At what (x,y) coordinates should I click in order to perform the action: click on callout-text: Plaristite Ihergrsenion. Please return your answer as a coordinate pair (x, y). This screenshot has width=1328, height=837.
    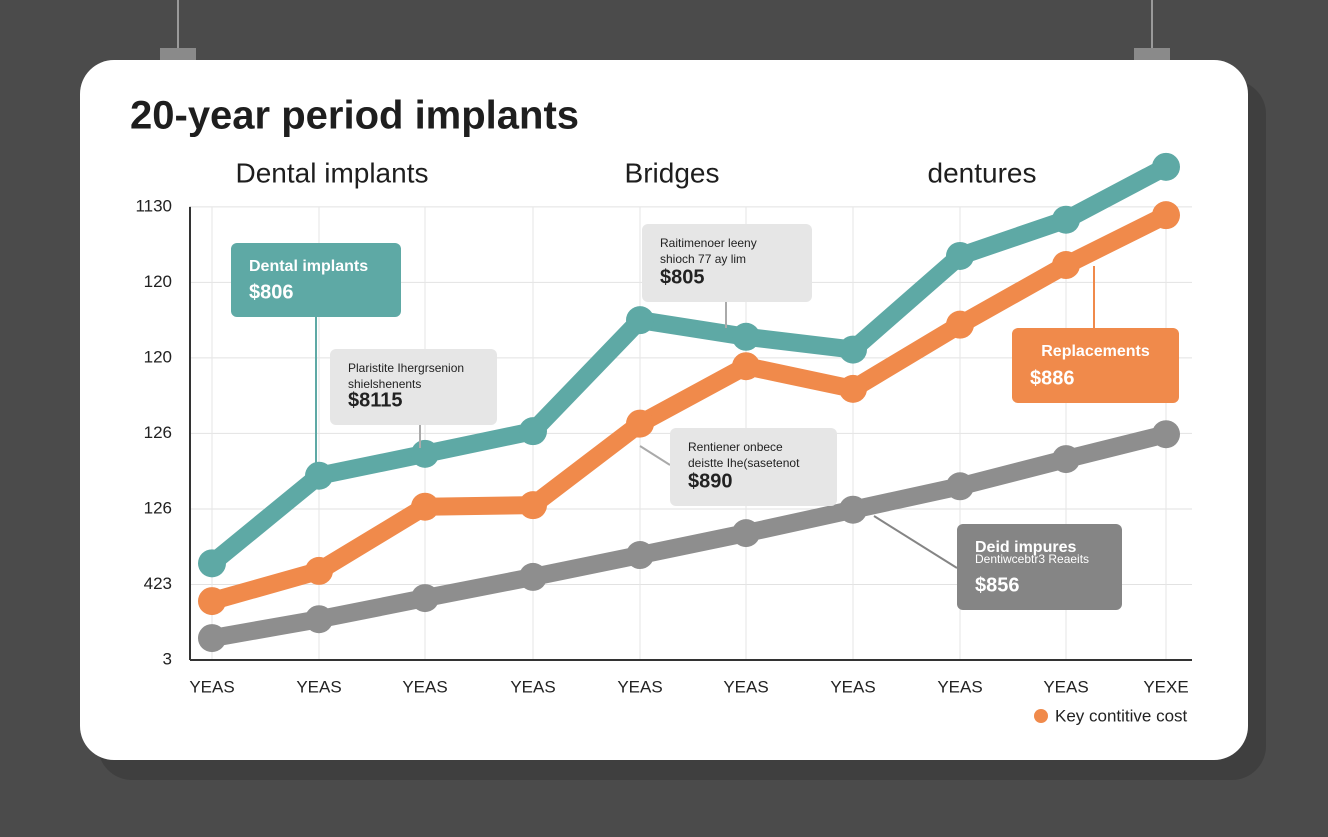
    Looking at the image, I should click on (406, 368).